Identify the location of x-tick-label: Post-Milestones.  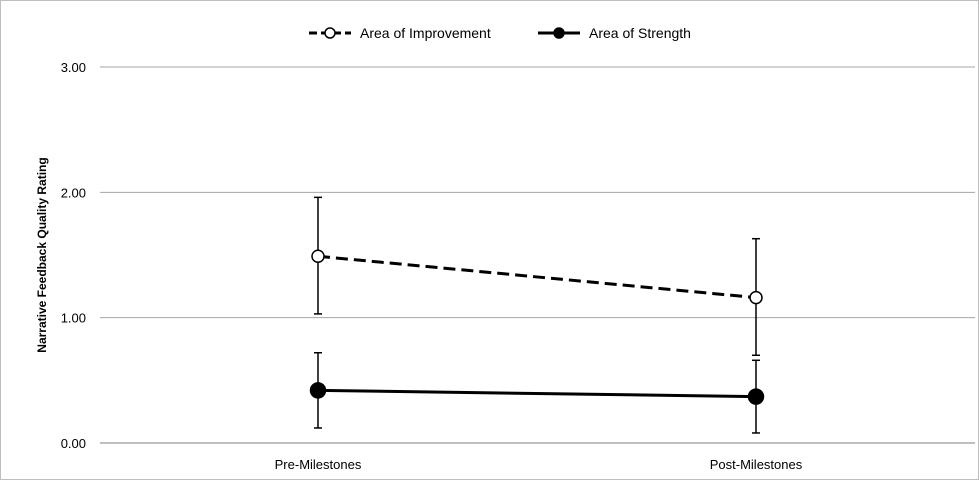
(756, 464).